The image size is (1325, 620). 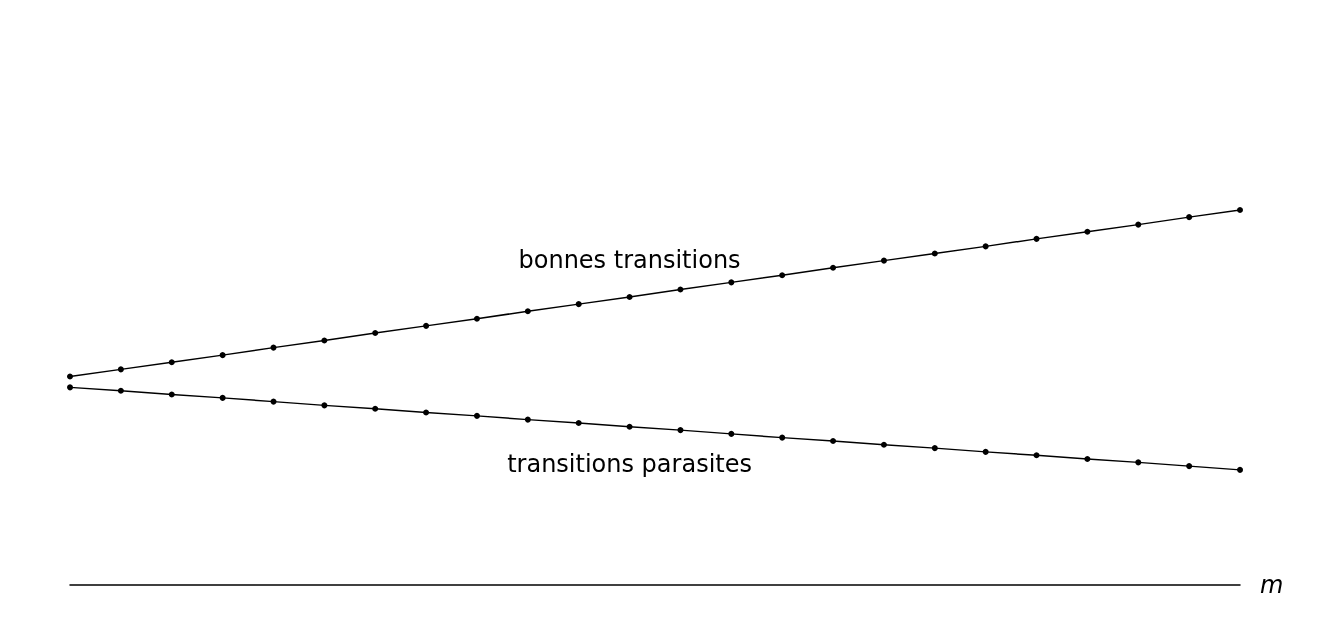 What do you see at coordinates (629, 260) in the screenshot?
I see `series-label: bonnes transitions` at bounding box center [629, 260].